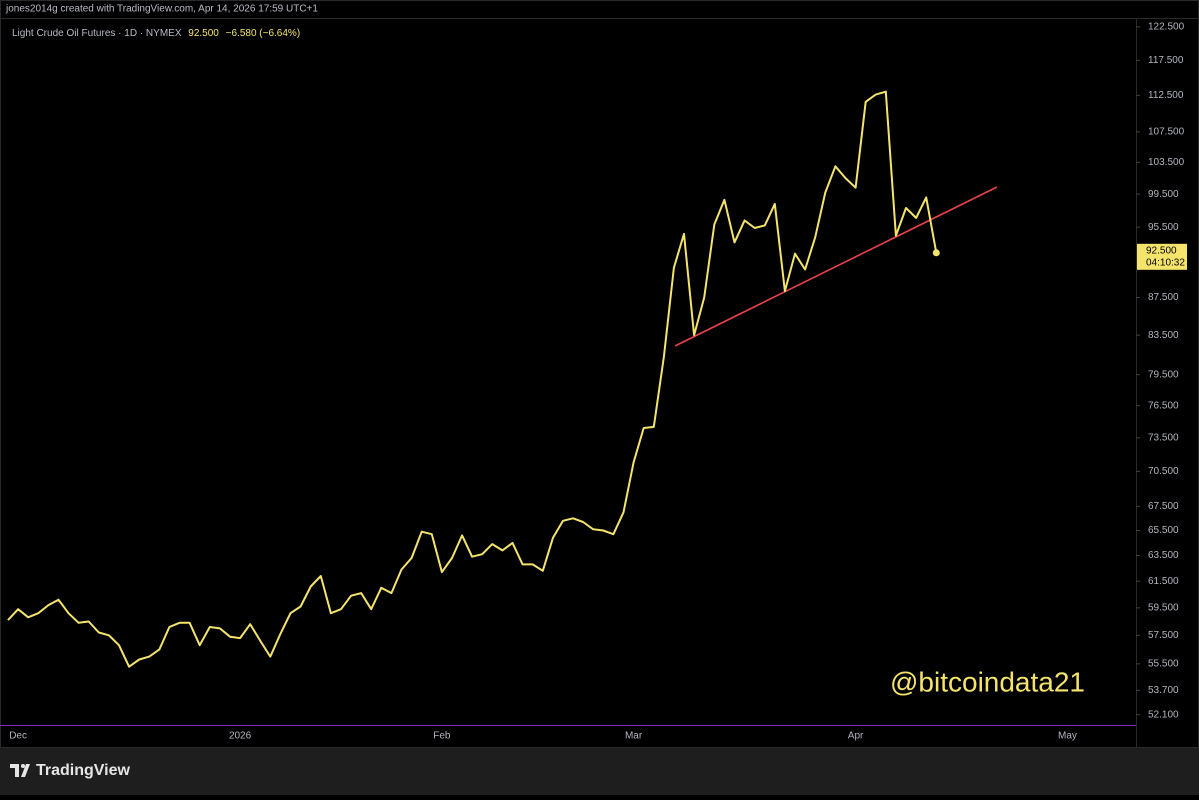  I want to click on y-tick-label: 59.500, so click(1163, 607).